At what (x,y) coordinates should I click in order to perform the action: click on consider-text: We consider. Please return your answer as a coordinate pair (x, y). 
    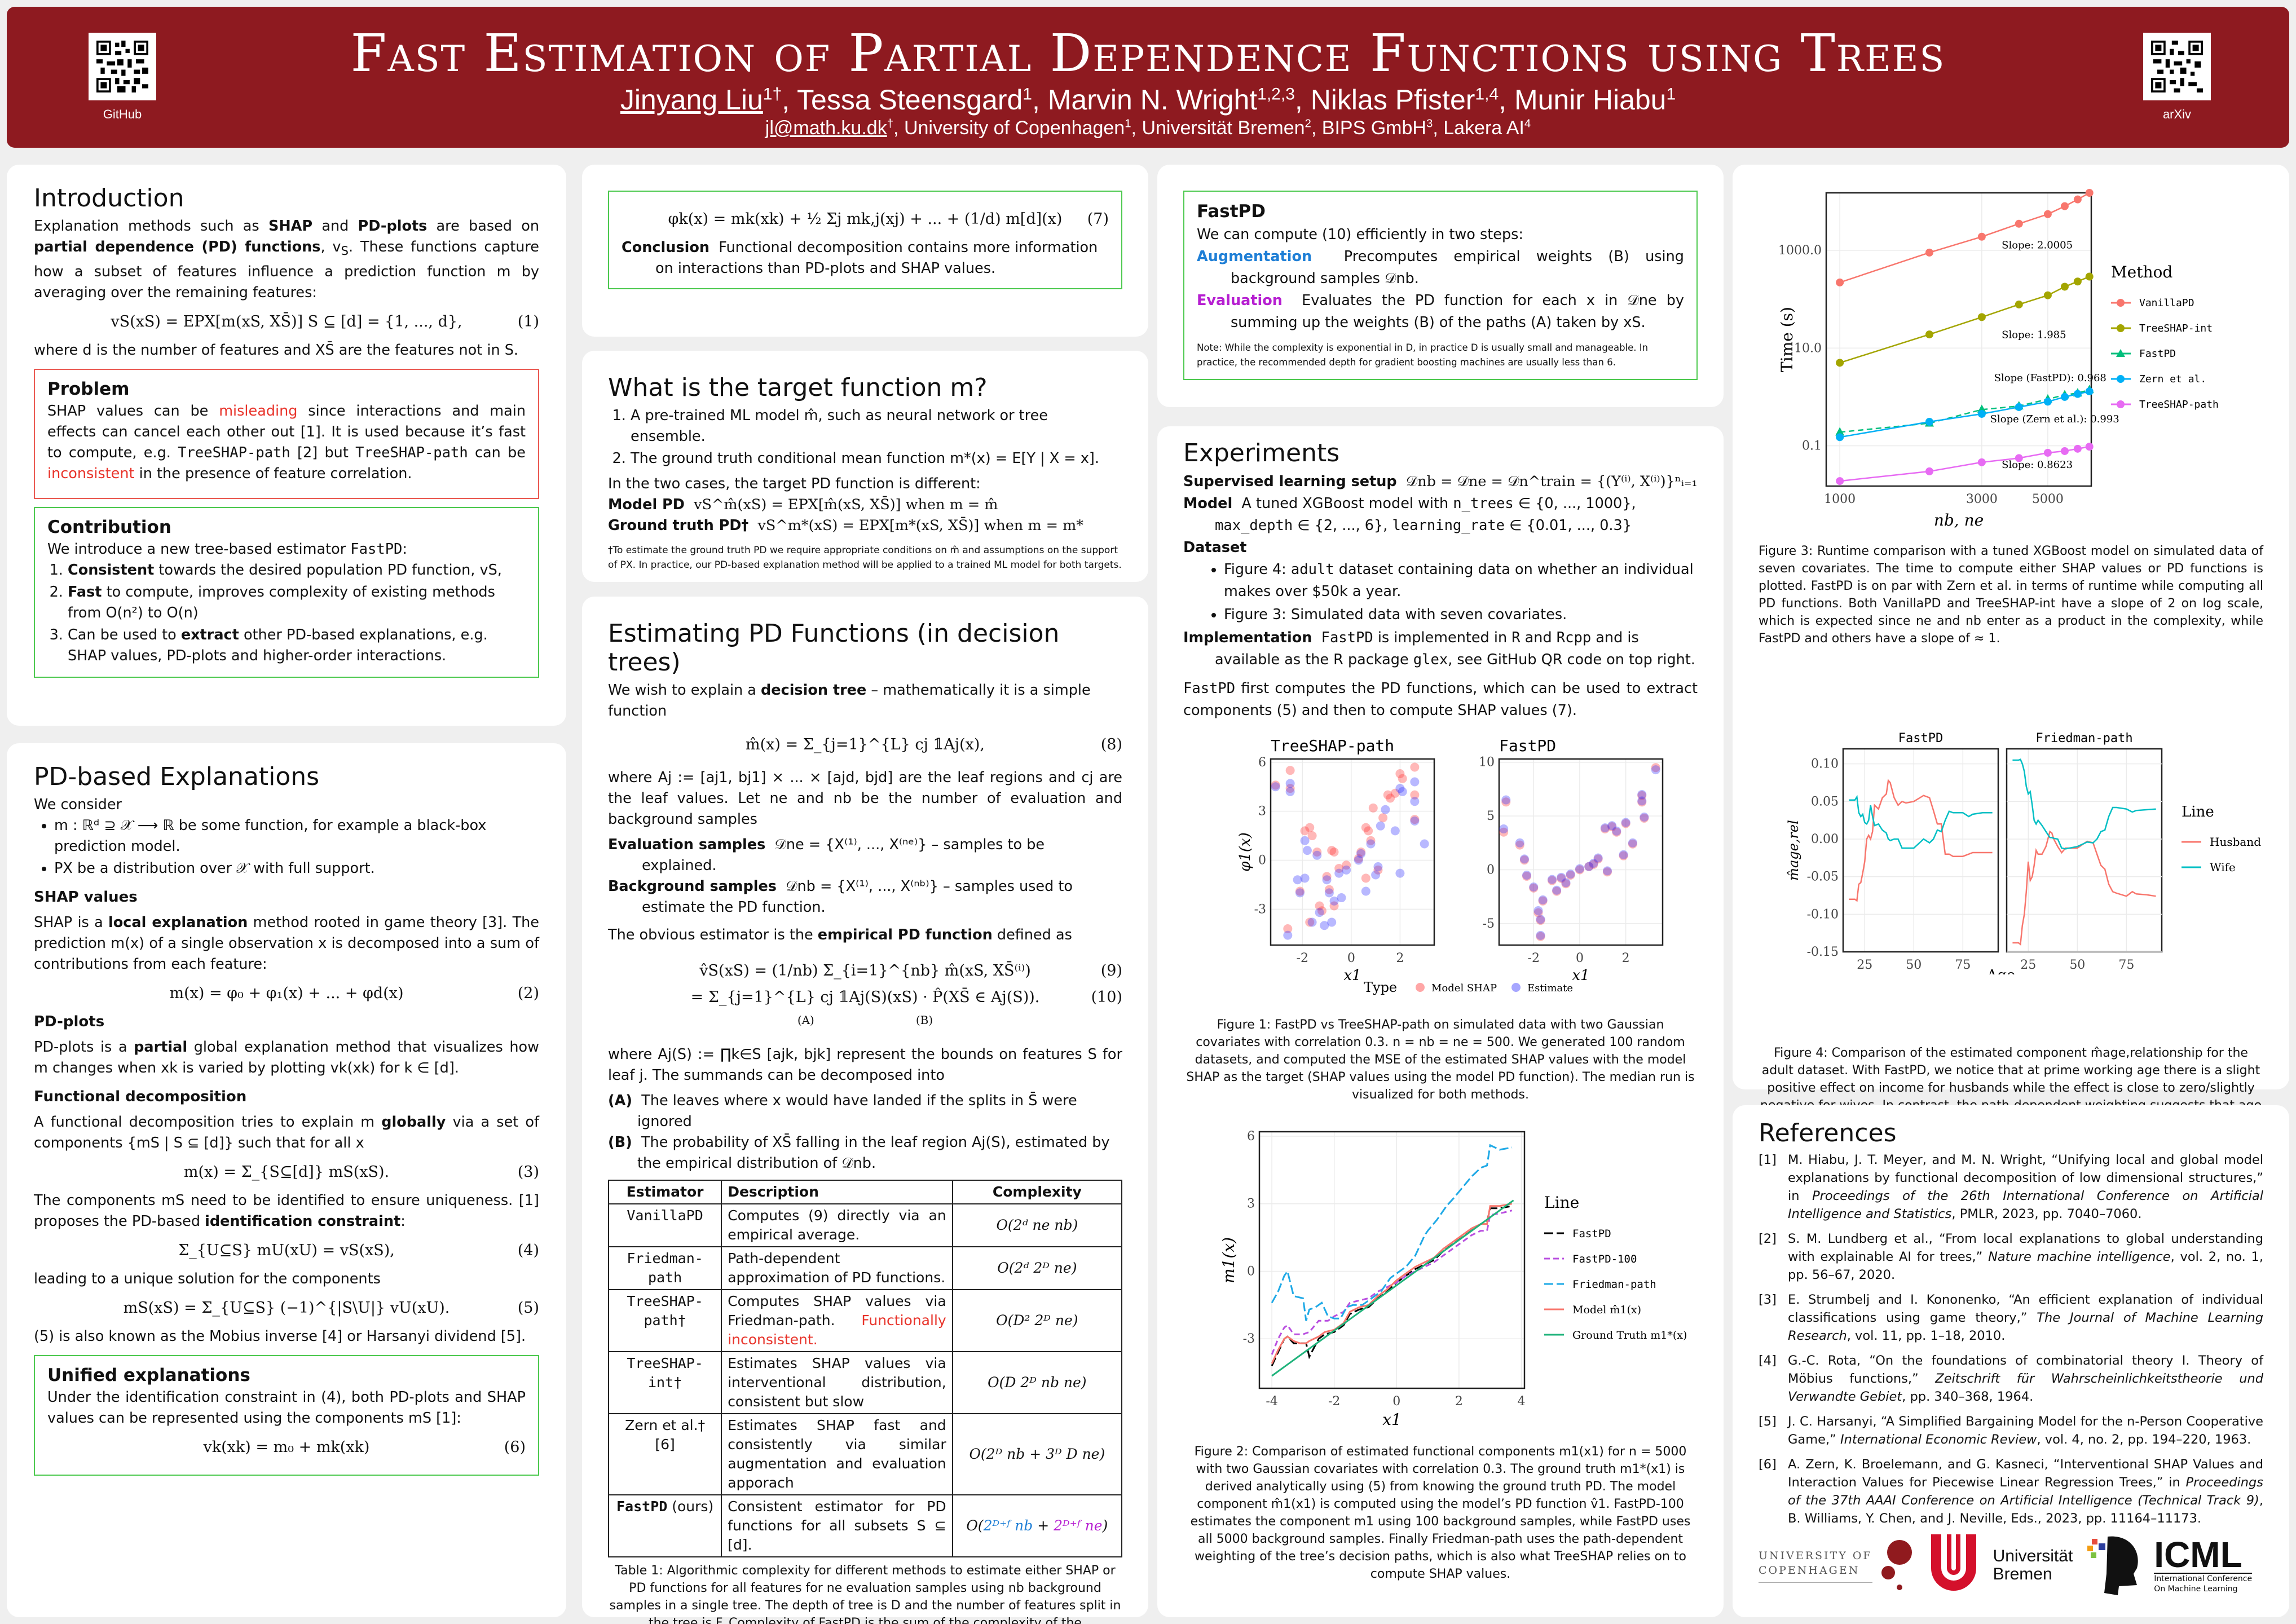
    Looking at the image, I should click on (78, 804).